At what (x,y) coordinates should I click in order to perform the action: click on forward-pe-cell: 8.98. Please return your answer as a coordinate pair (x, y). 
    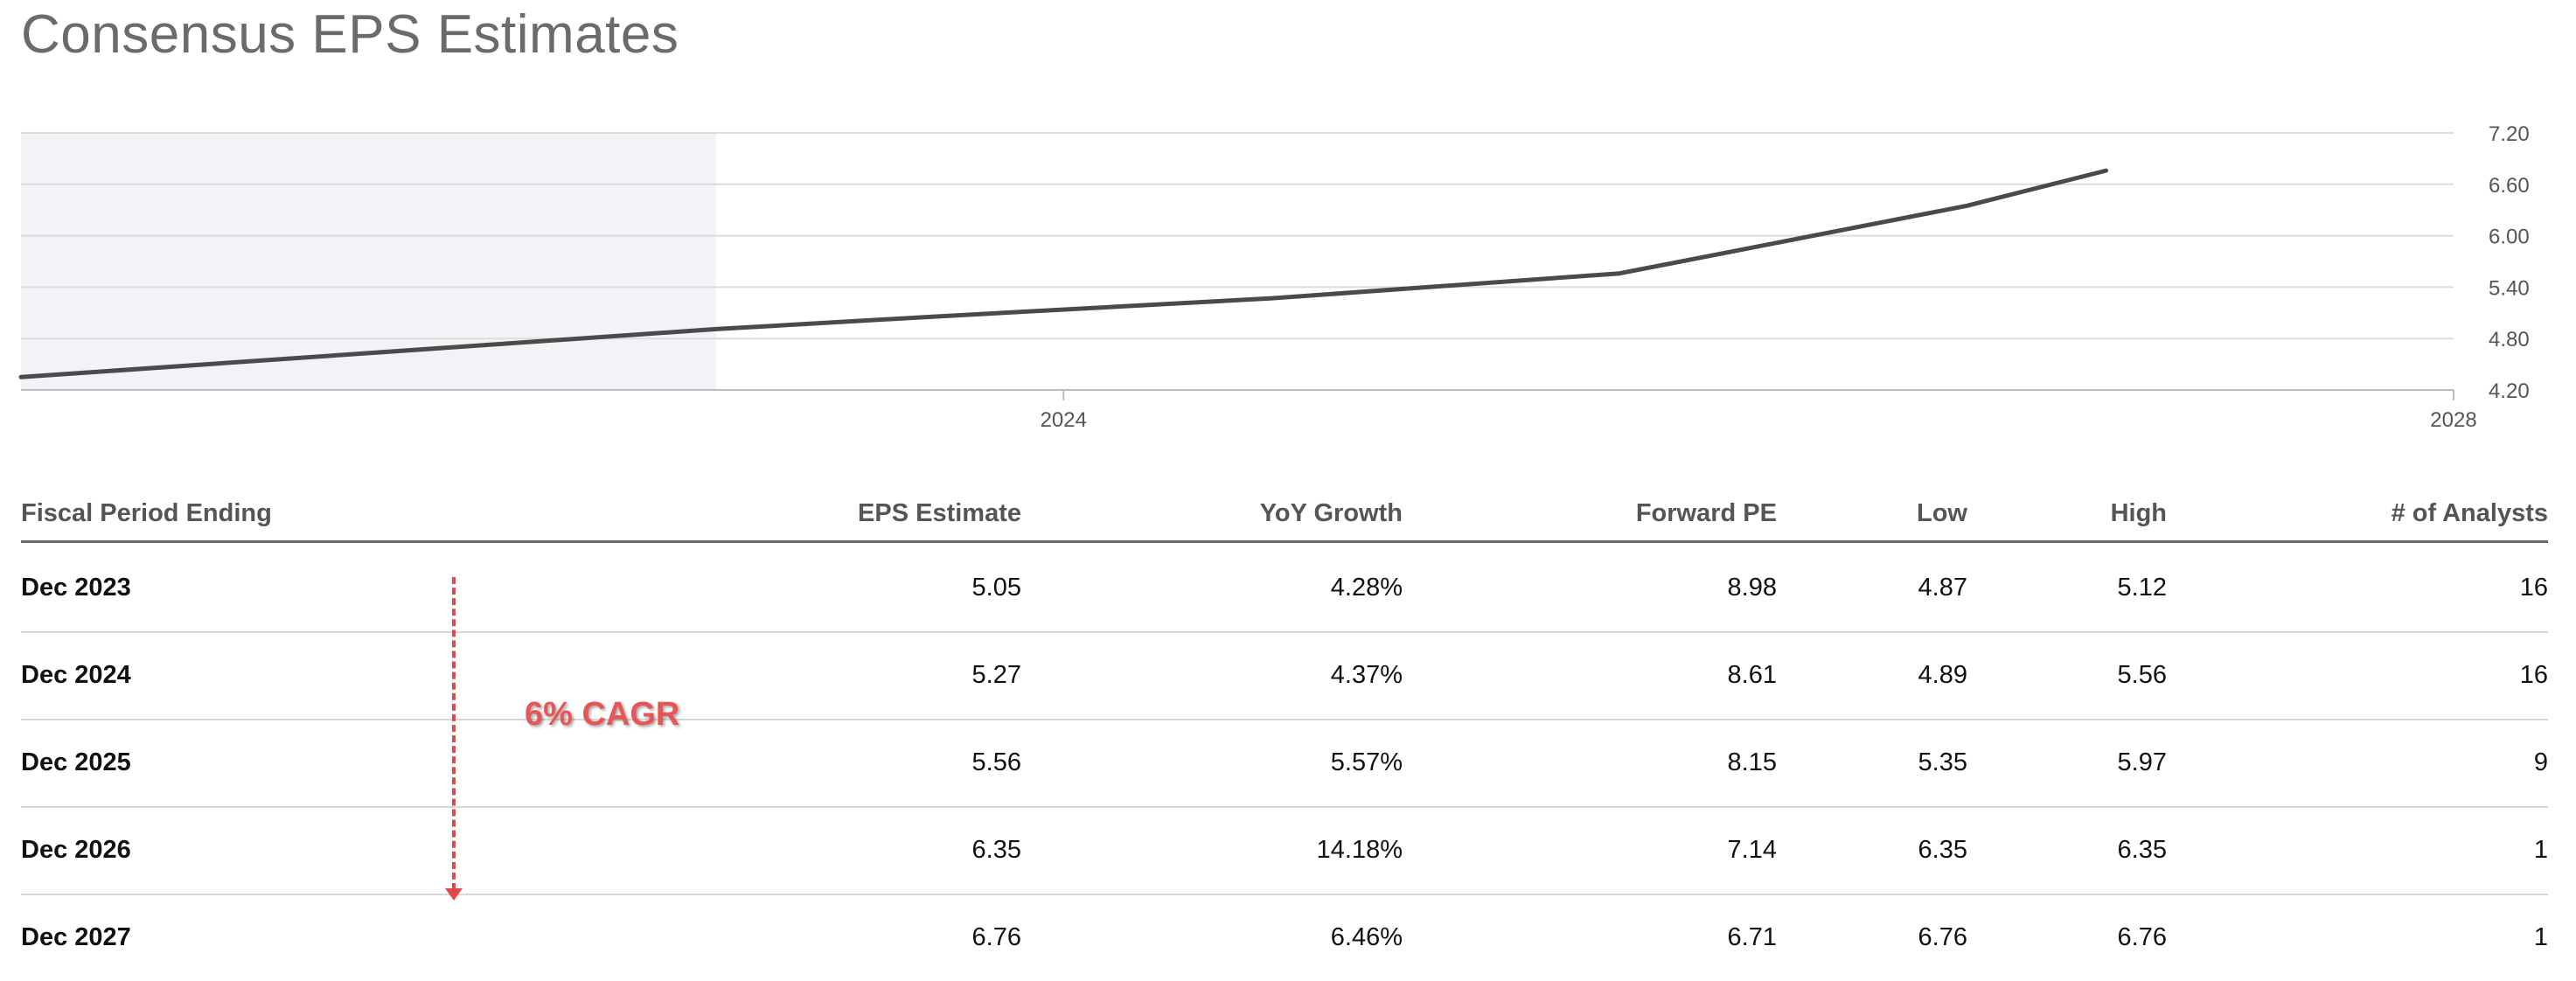
    Looking at the image, I should click on (1752, 588).